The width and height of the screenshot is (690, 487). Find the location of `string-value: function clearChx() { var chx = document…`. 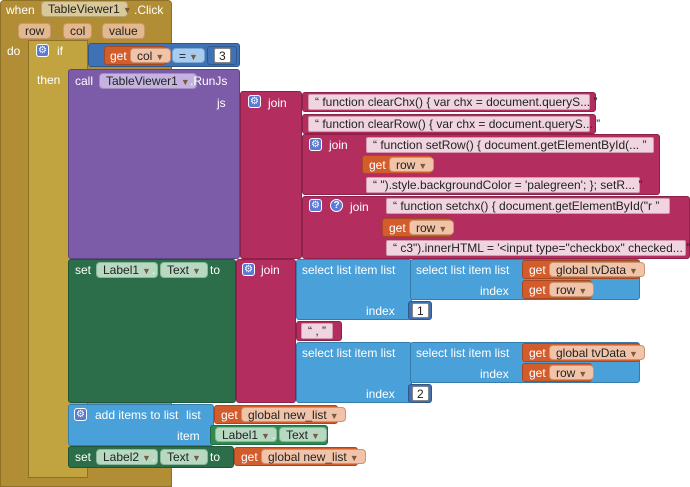

string-value: function clearChx() { var chx = document… is located at coordinates (456, 102).